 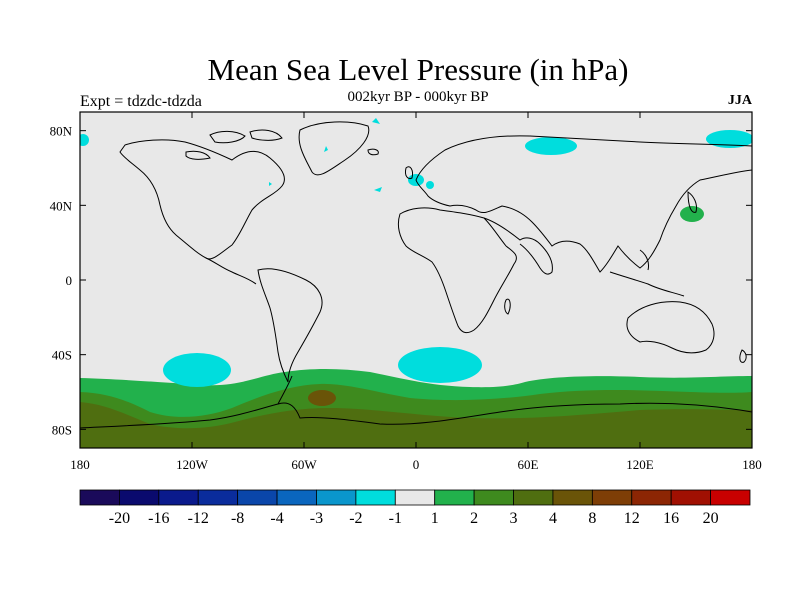 I want to click on colorbar-label: -2, so click(x=355, y=518).